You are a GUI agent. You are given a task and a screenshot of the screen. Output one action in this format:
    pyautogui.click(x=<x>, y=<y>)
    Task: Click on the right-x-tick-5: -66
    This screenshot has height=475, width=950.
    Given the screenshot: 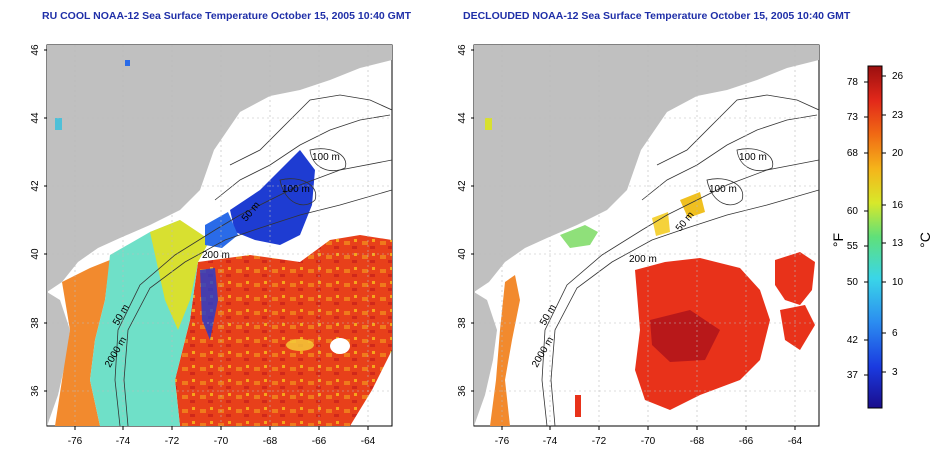 What is the action you would take?
    pyautogui.click(x=746, y=441)
    